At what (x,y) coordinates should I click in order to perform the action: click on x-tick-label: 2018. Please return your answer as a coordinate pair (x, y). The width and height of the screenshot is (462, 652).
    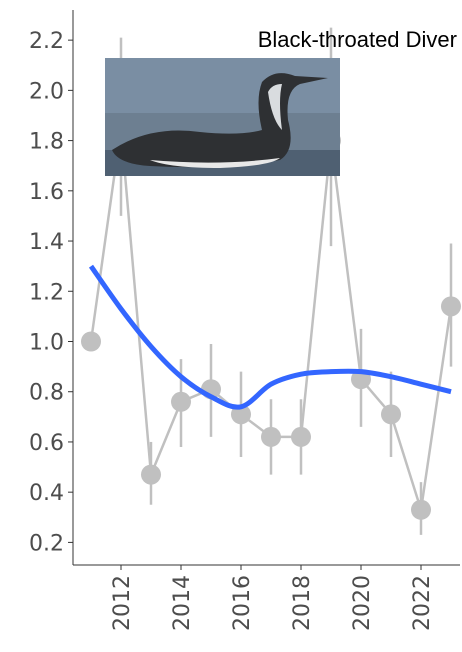
    Looking at the image, I should click on (302, 603).